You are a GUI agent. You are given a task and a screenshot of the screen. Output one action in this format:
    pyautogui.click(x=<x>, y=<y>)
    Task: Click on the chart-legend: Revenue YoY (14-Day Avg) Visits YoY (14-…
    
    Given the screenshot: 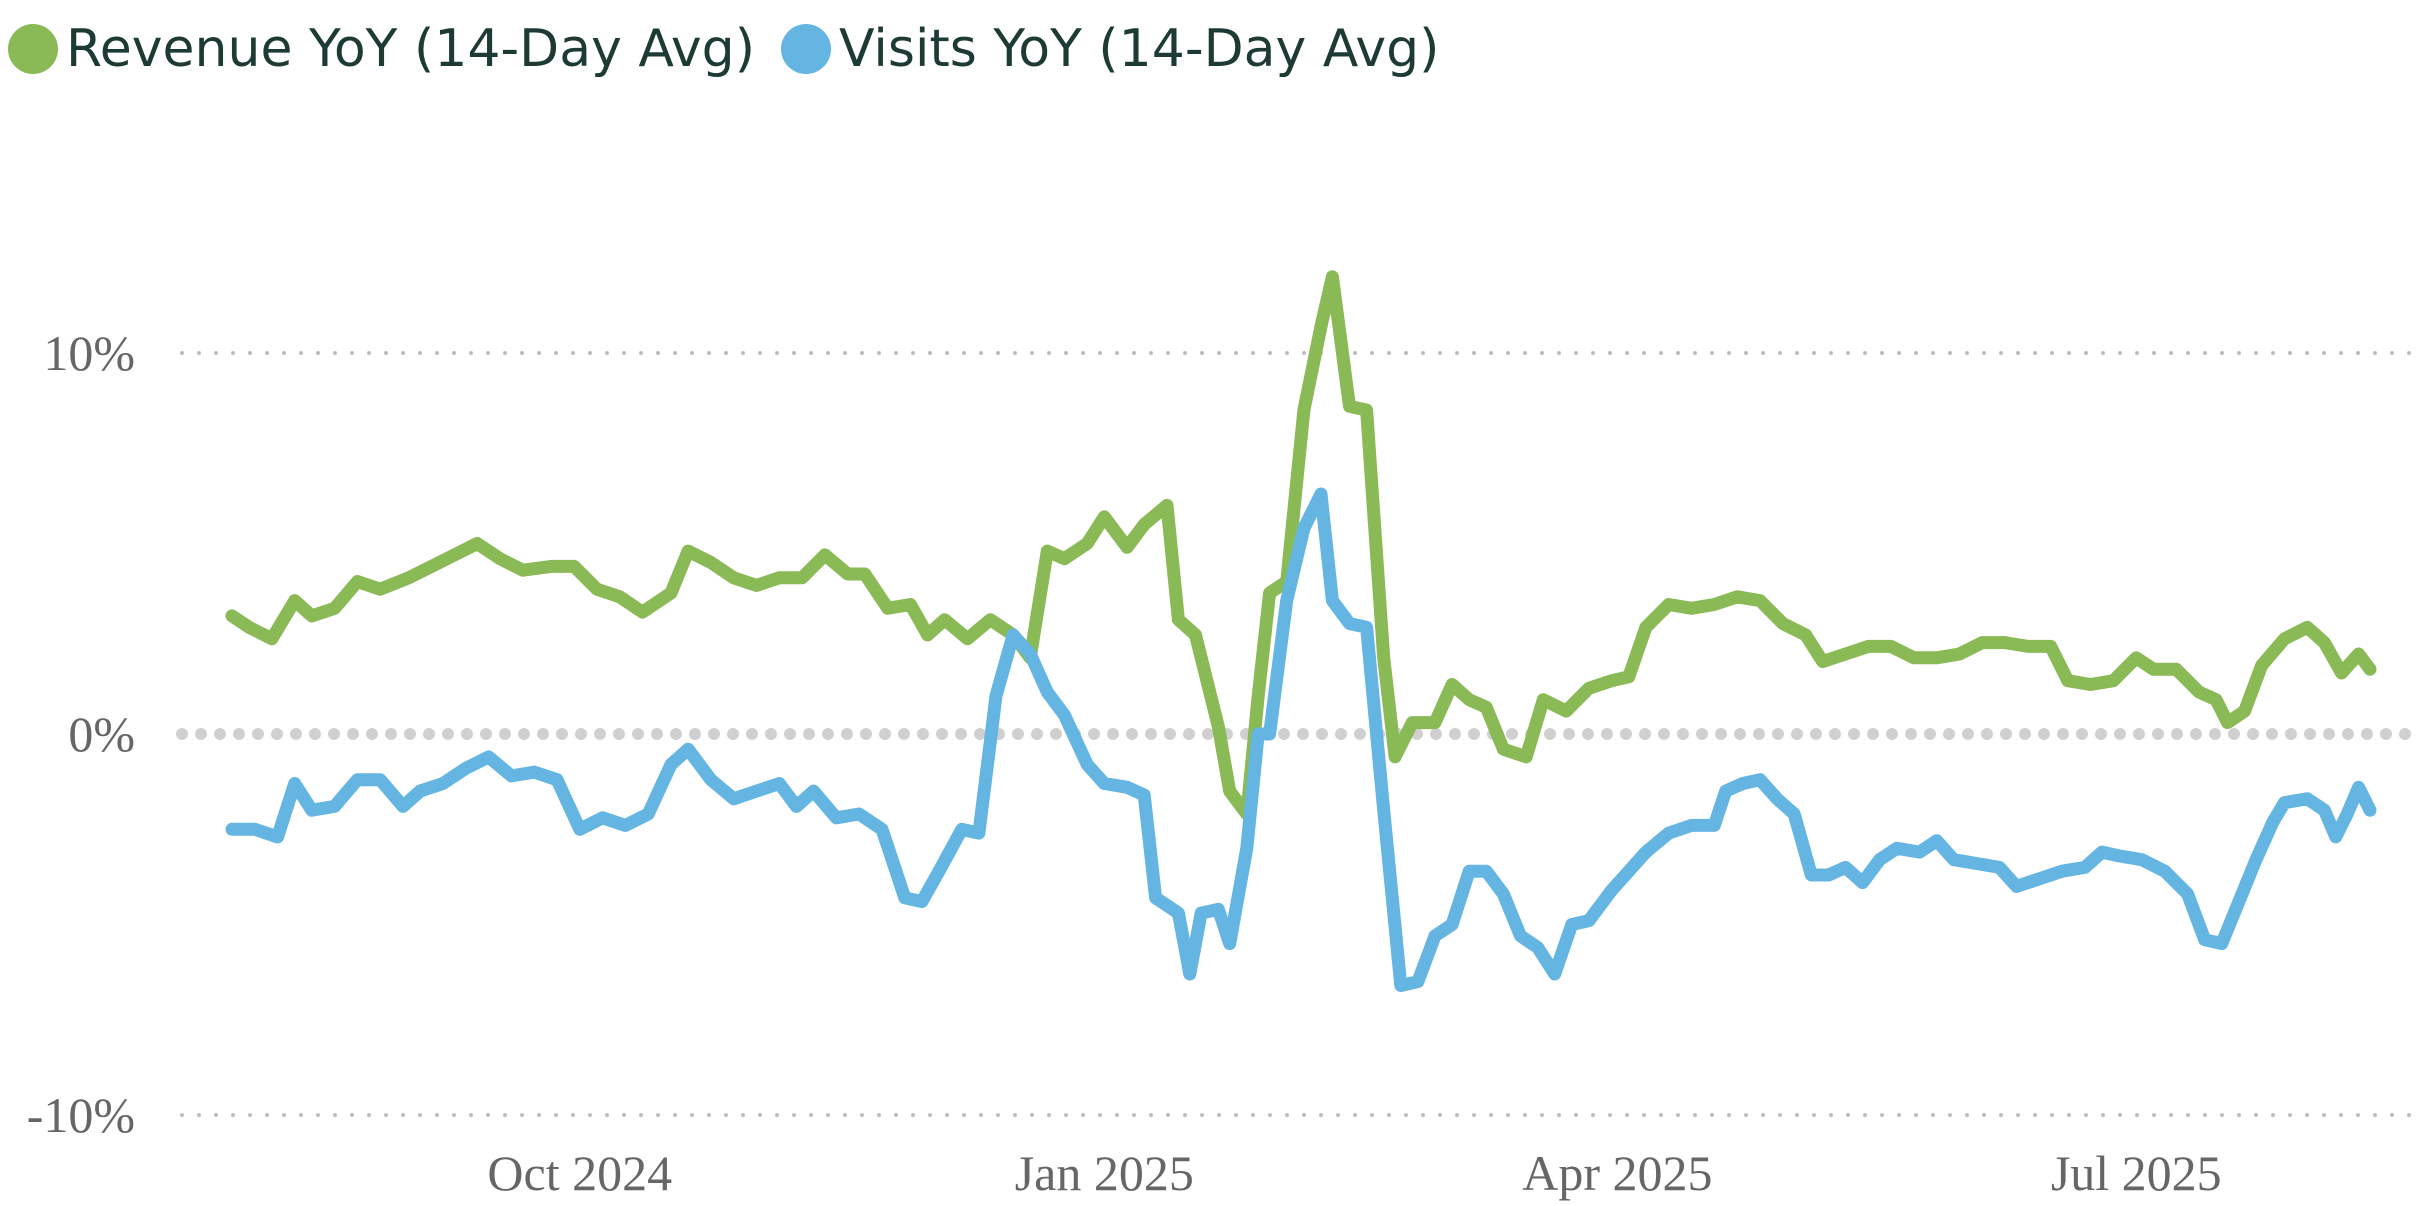 What is the action you would take?
    pyautogui.click(x=723, y=49)
    